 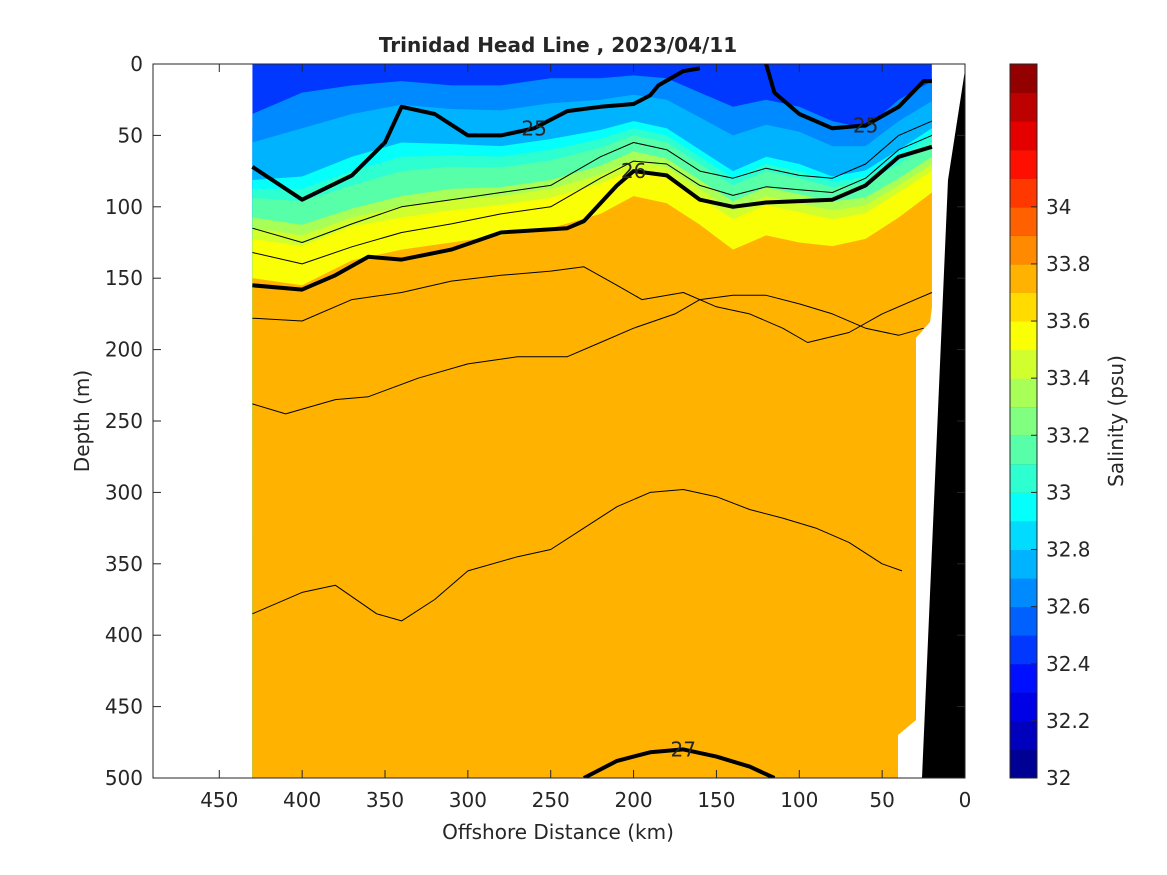 What do you see at coordinates (551, 800) in the screenshot?
I see `x-tick-label: 250` at bounding box center [551, 800].